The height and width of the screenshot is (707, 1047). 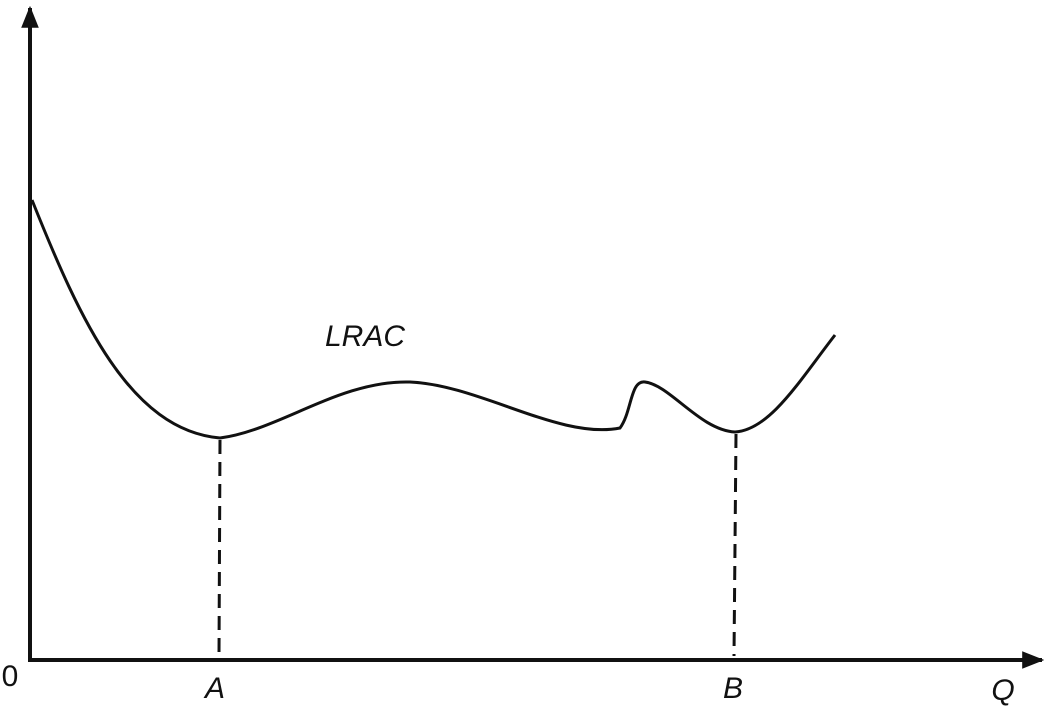 I want to click on drop-line-b, so click(x=735, y=545).